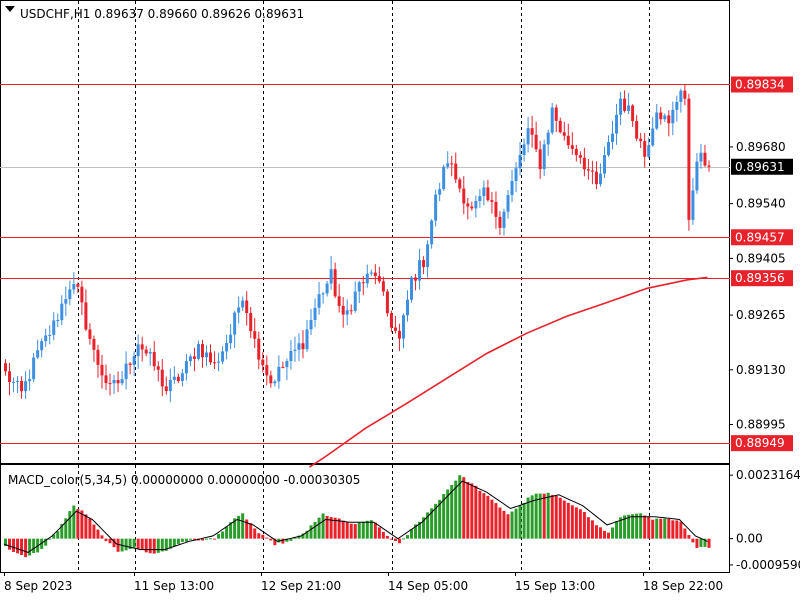 The width and height of the screenshot is (800, 600). What do you see at coordinates (555, 586) in the screenshot?
I see `time-label: 15 Sep 13:00` at bounding box center [555, 586].